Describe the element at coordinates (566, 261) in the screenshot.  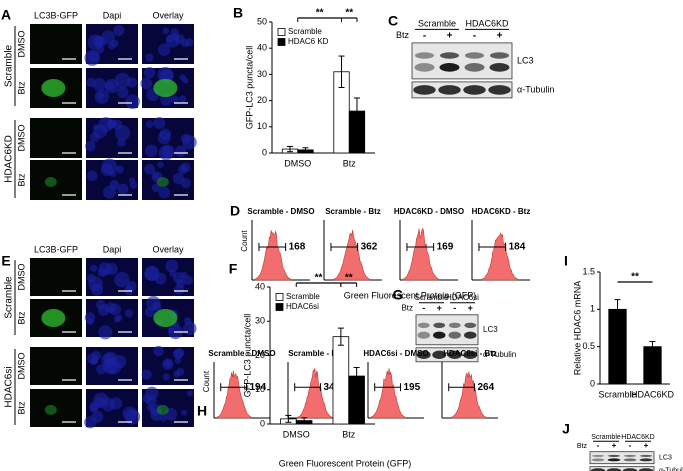
I see `panel-label: I` at that location.